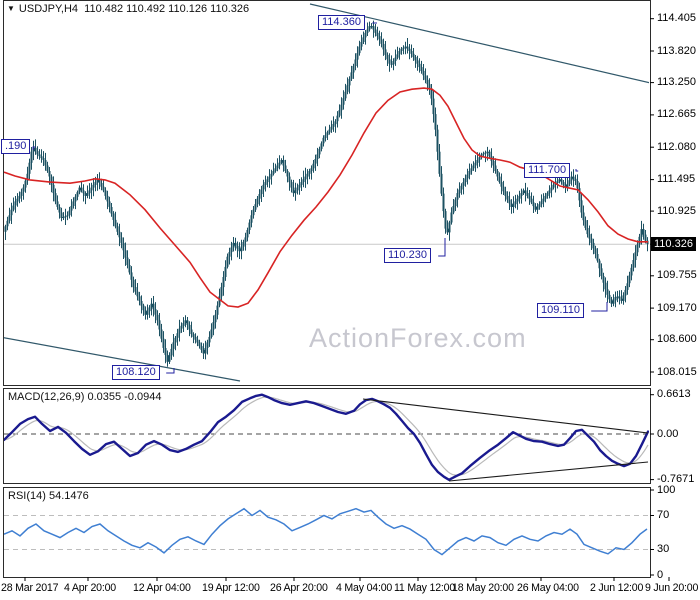 This screenshot has height=600, width=700. Describe the element at coordinates (16, 146) in the screenshot. I see `price-level-annotation: .190` at that location.